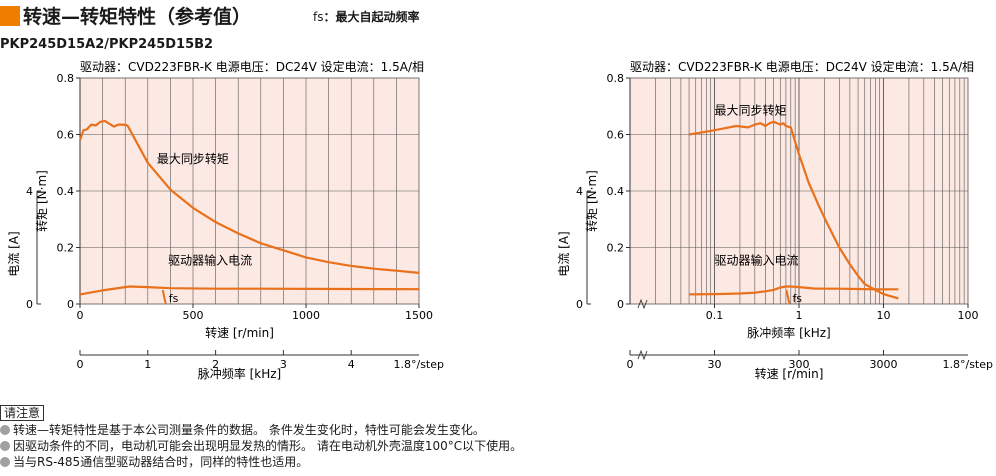 Image resolution: width=996 pixels, height=476 pixels. I want to click on secondary-tick-label: 30, so click(715, 364).